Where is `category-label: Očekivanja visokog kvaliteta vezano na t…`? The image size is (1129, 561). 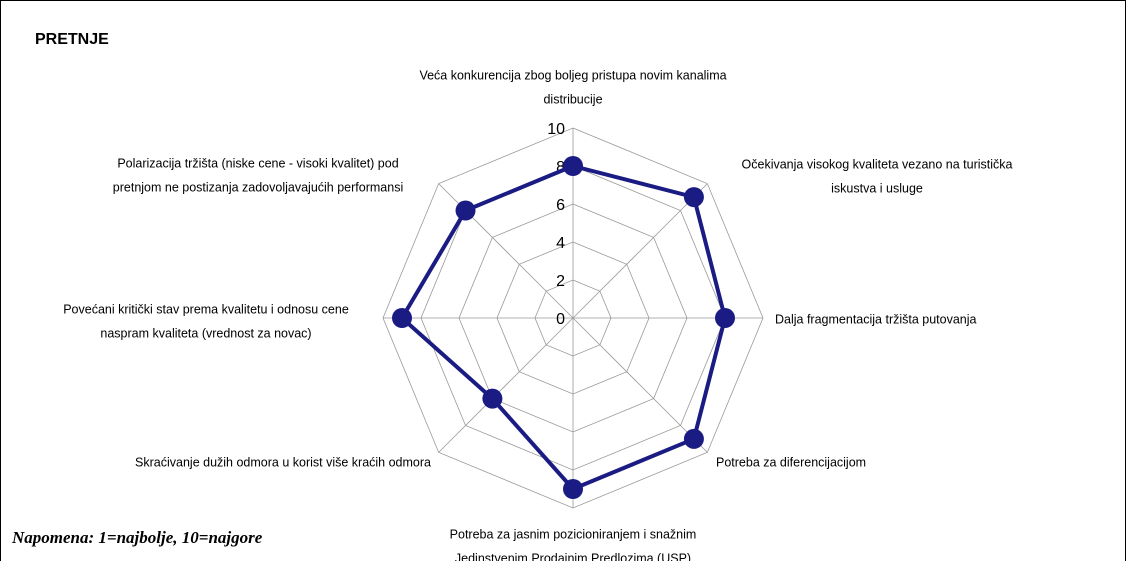
category-label: Očekivanja visokog kvaliteta vezano na t… is located at coordinates (877, 164).